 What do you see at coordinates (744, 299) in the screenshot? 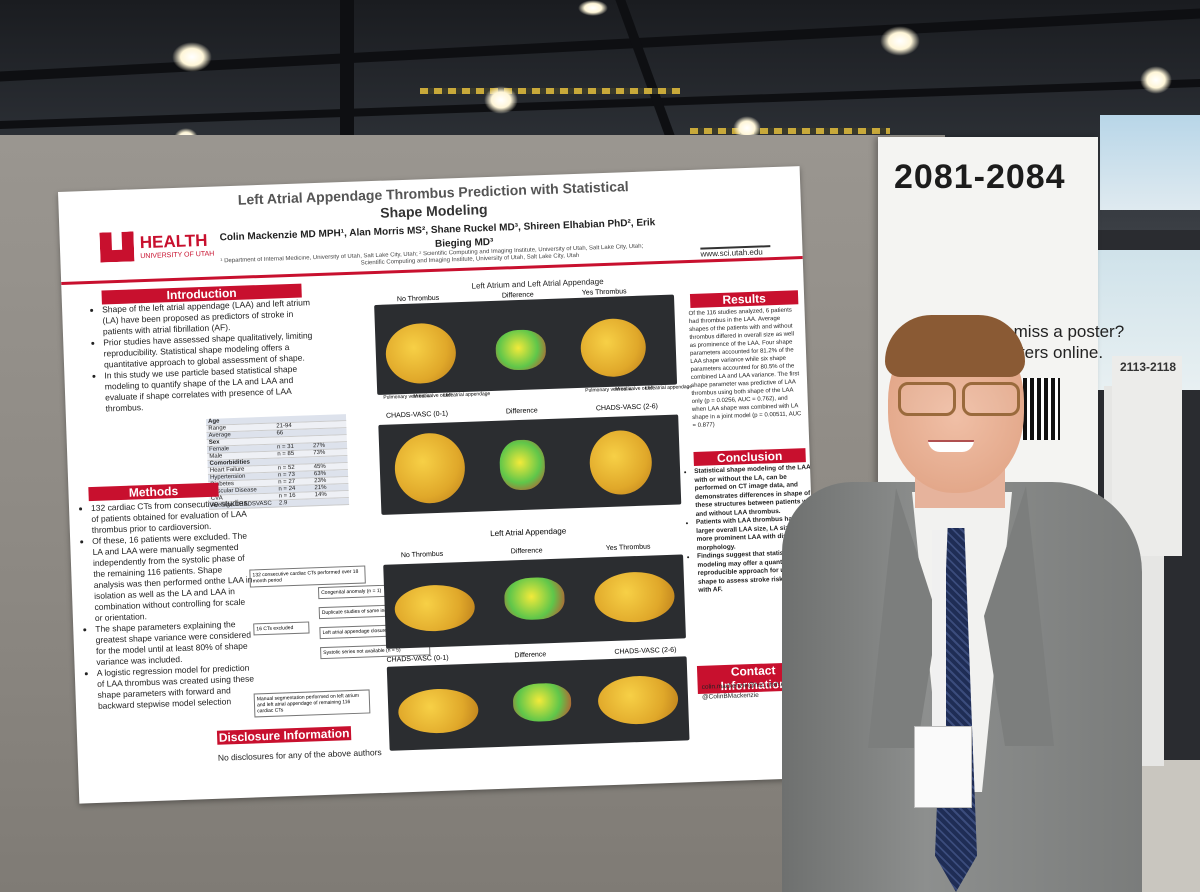
I see `results-header: Results` at bounding box center [744, 299].